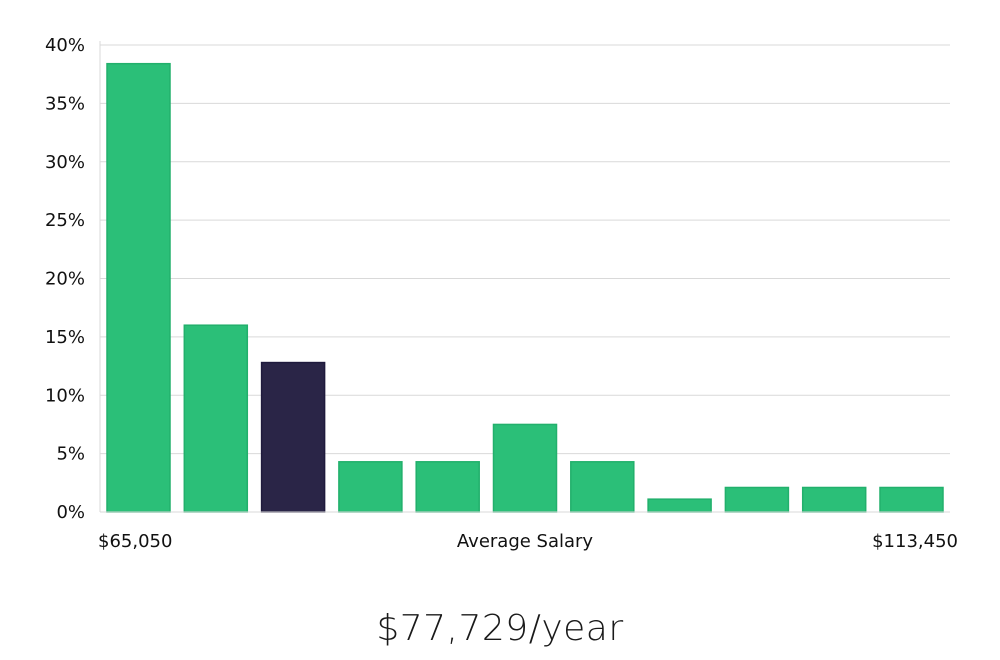 The width and height of the screenshot is (1000, 660). What do you see at coordinates (915, 541) in the screenshot?
I see `x-max-label: $113,450` at bounding box center [915, 541].